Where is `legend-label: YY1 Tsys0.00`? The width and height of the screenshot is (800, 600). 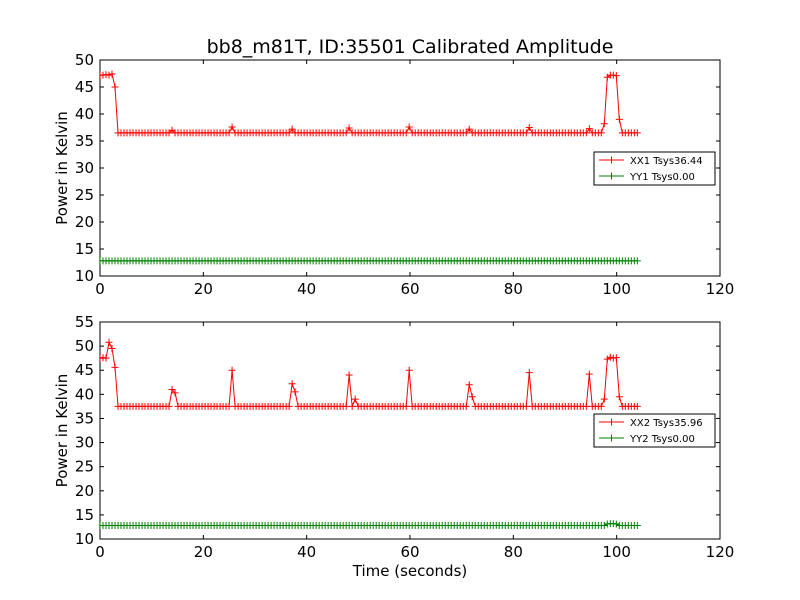
legend-label: YY1 Tsys0.00 is located at coordinates (662, 177).